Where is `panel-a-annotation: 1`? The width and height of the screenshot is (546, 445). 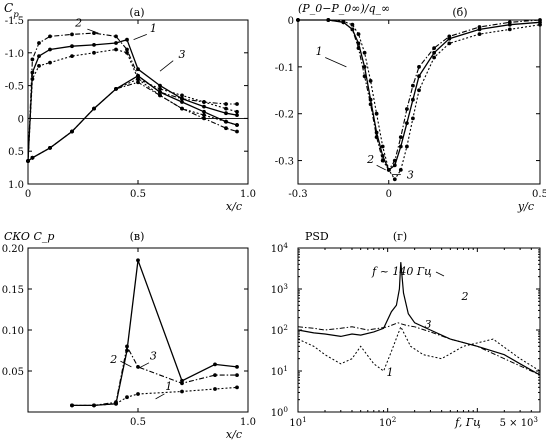 panel-a-annotation: 1 is located at coordinates (153, 28).